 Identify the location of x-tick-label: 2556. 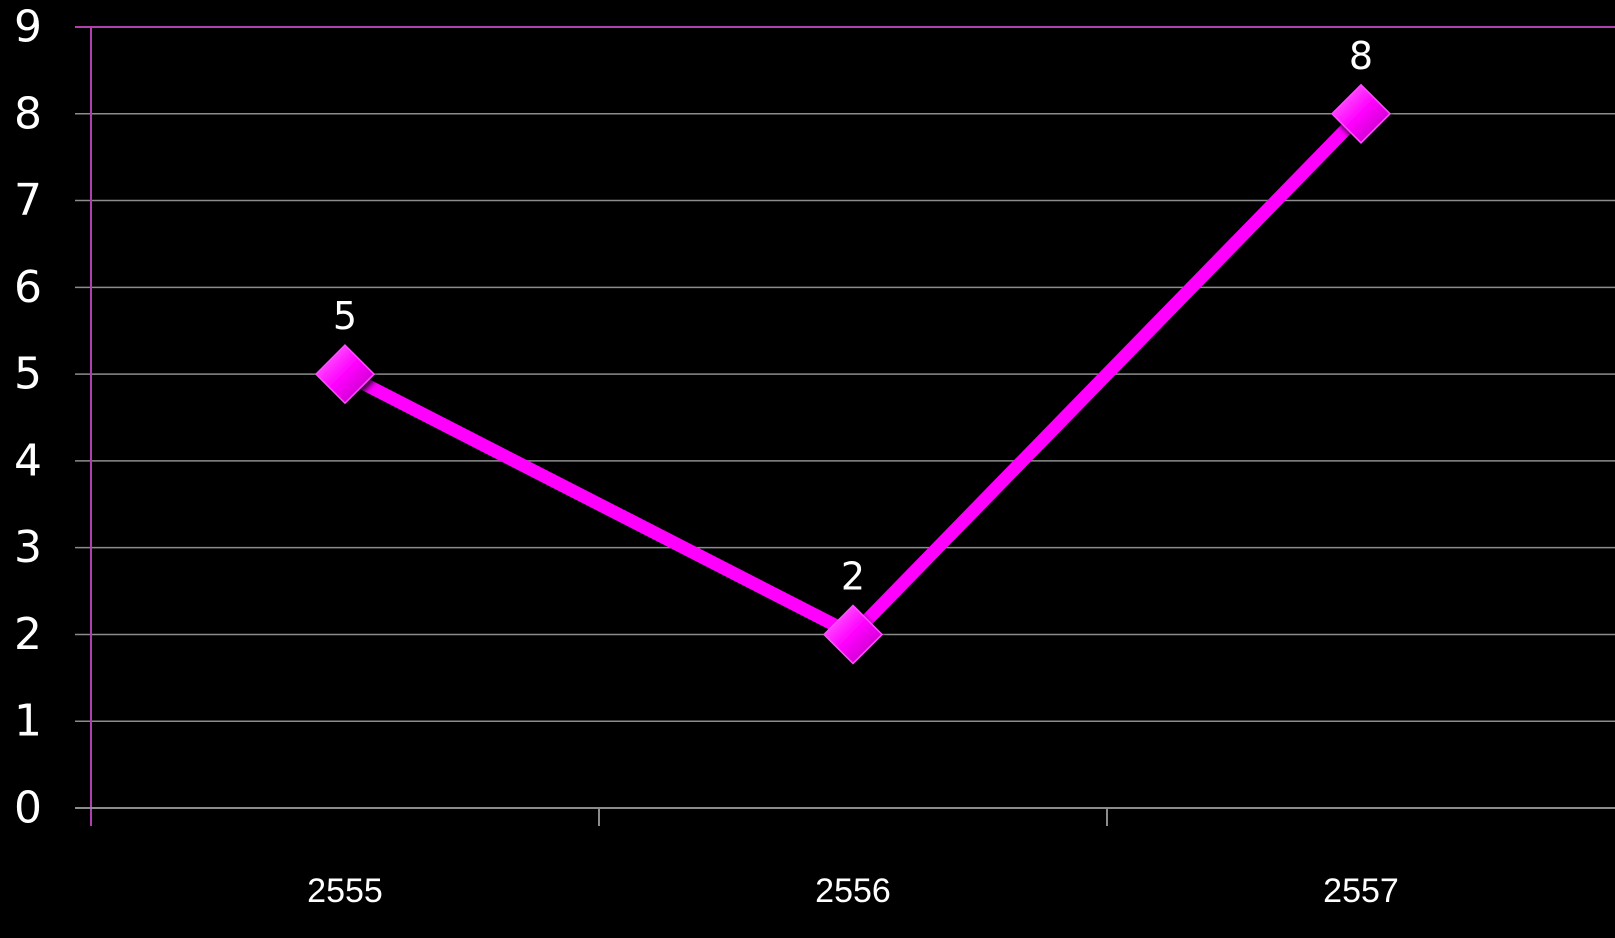
(853, 891).